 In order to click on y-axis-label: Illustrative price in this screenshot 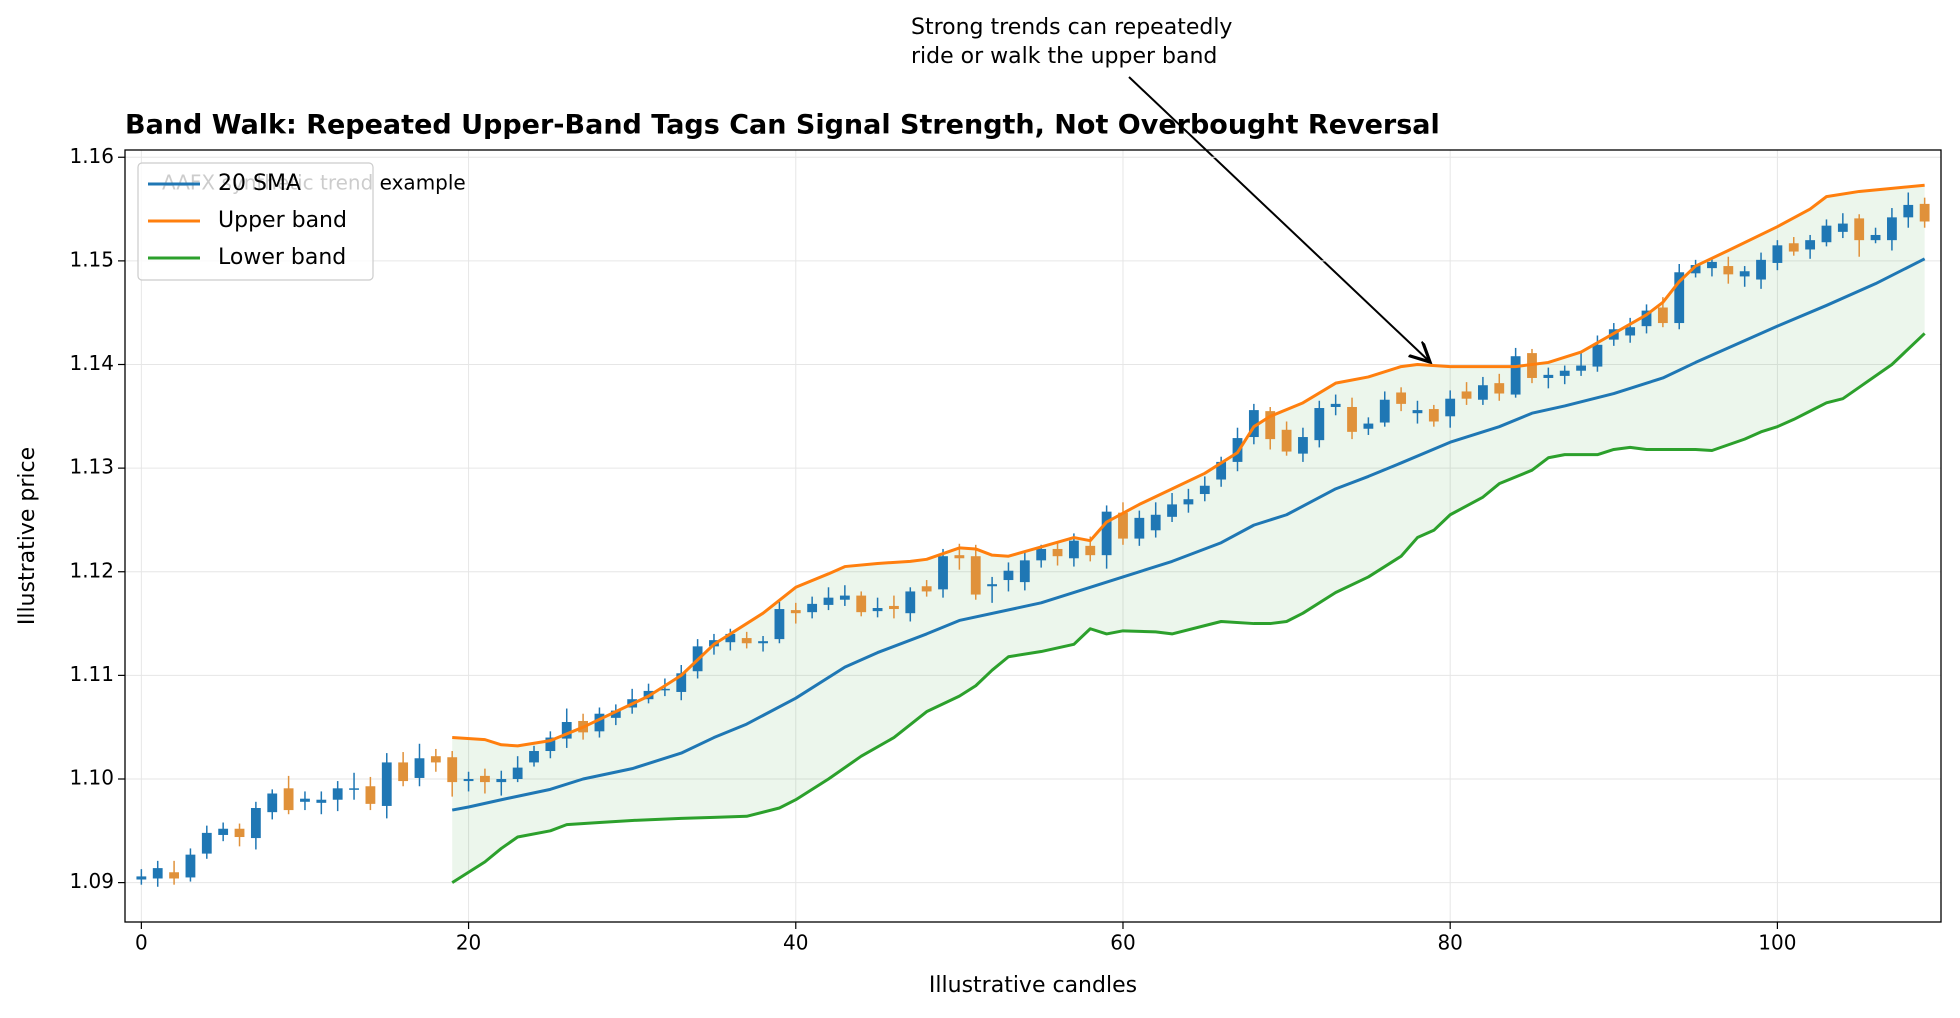, I will do `click(27, 536)`.